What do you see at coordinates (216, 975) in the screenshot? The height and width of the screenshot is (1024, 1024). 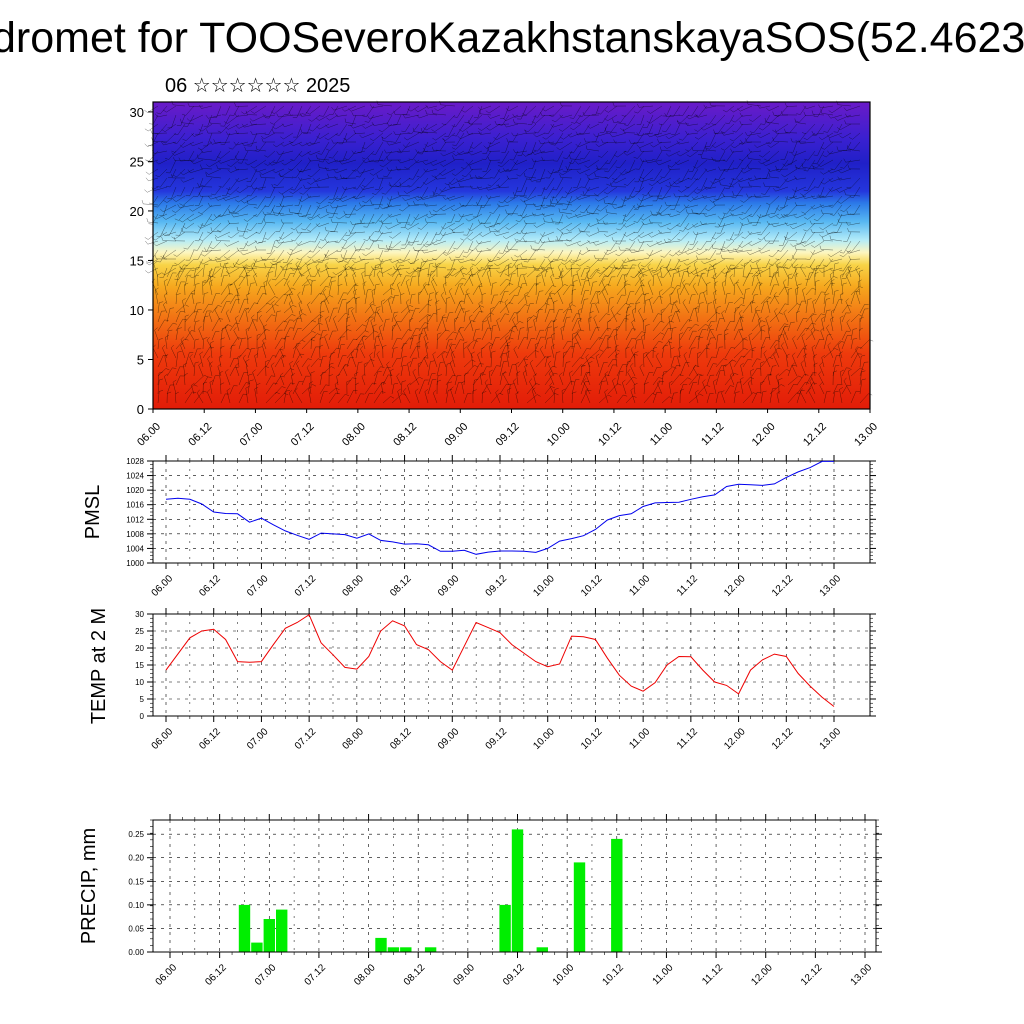 I see `precip-xtick-label: 06.12` at bounding box center [216, 975].